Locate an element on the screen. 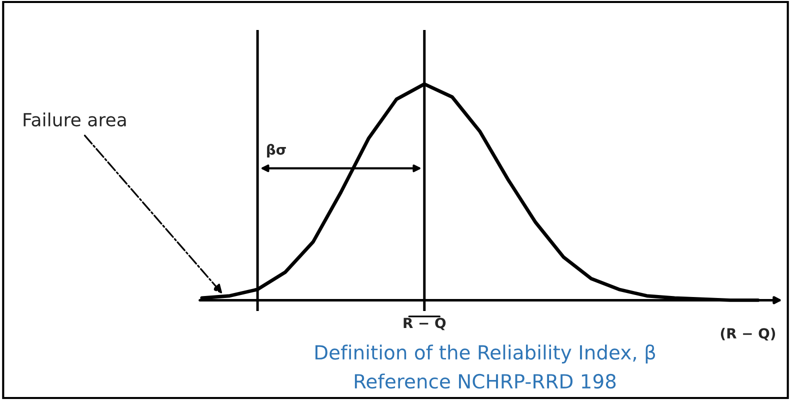 The image size is (791, 400). annotation: βσ is located at coordinates (276, 151).